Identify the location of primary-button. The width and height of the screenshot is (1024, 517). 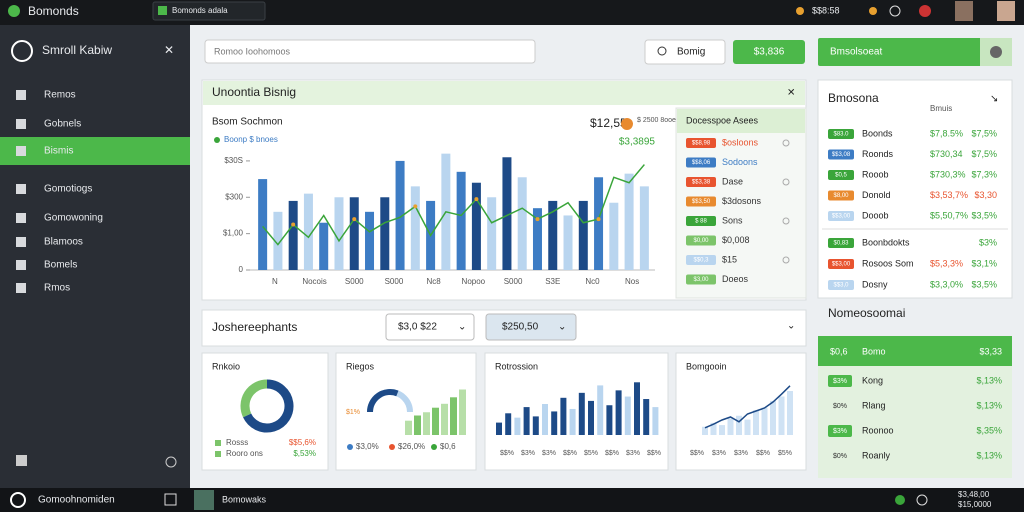
(769, 52).